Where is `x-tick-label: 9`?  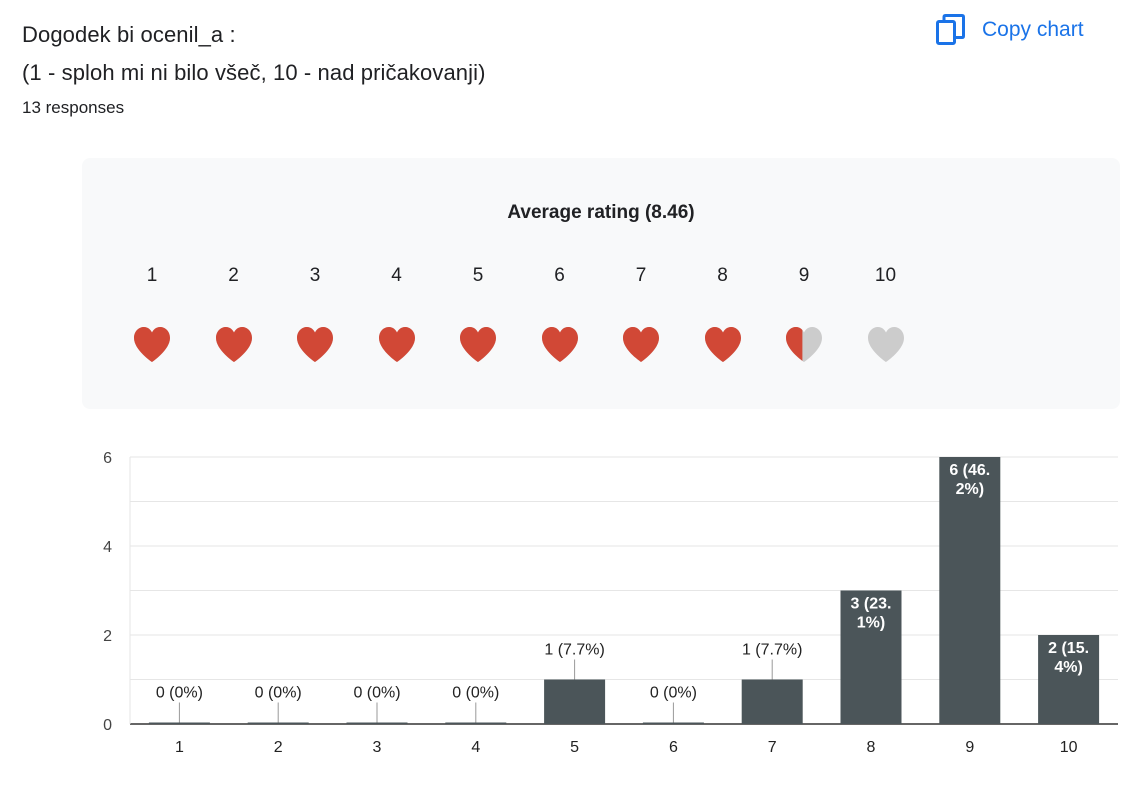 x-tick-label: 9 is located at coordinates (969, 747).